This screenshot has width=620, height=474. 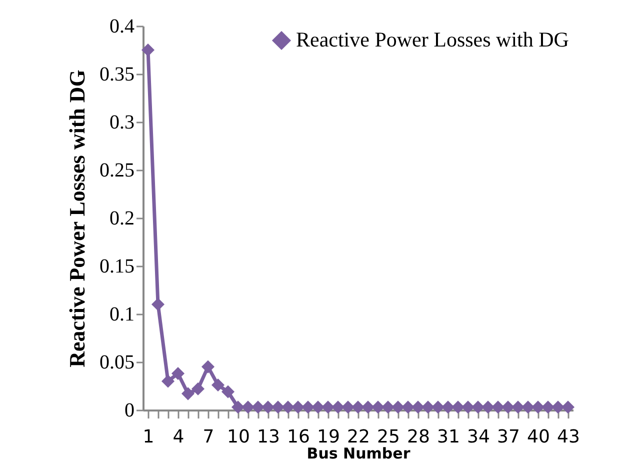 I want to click on y-tick-label: 0, so click(x=129, y=411).